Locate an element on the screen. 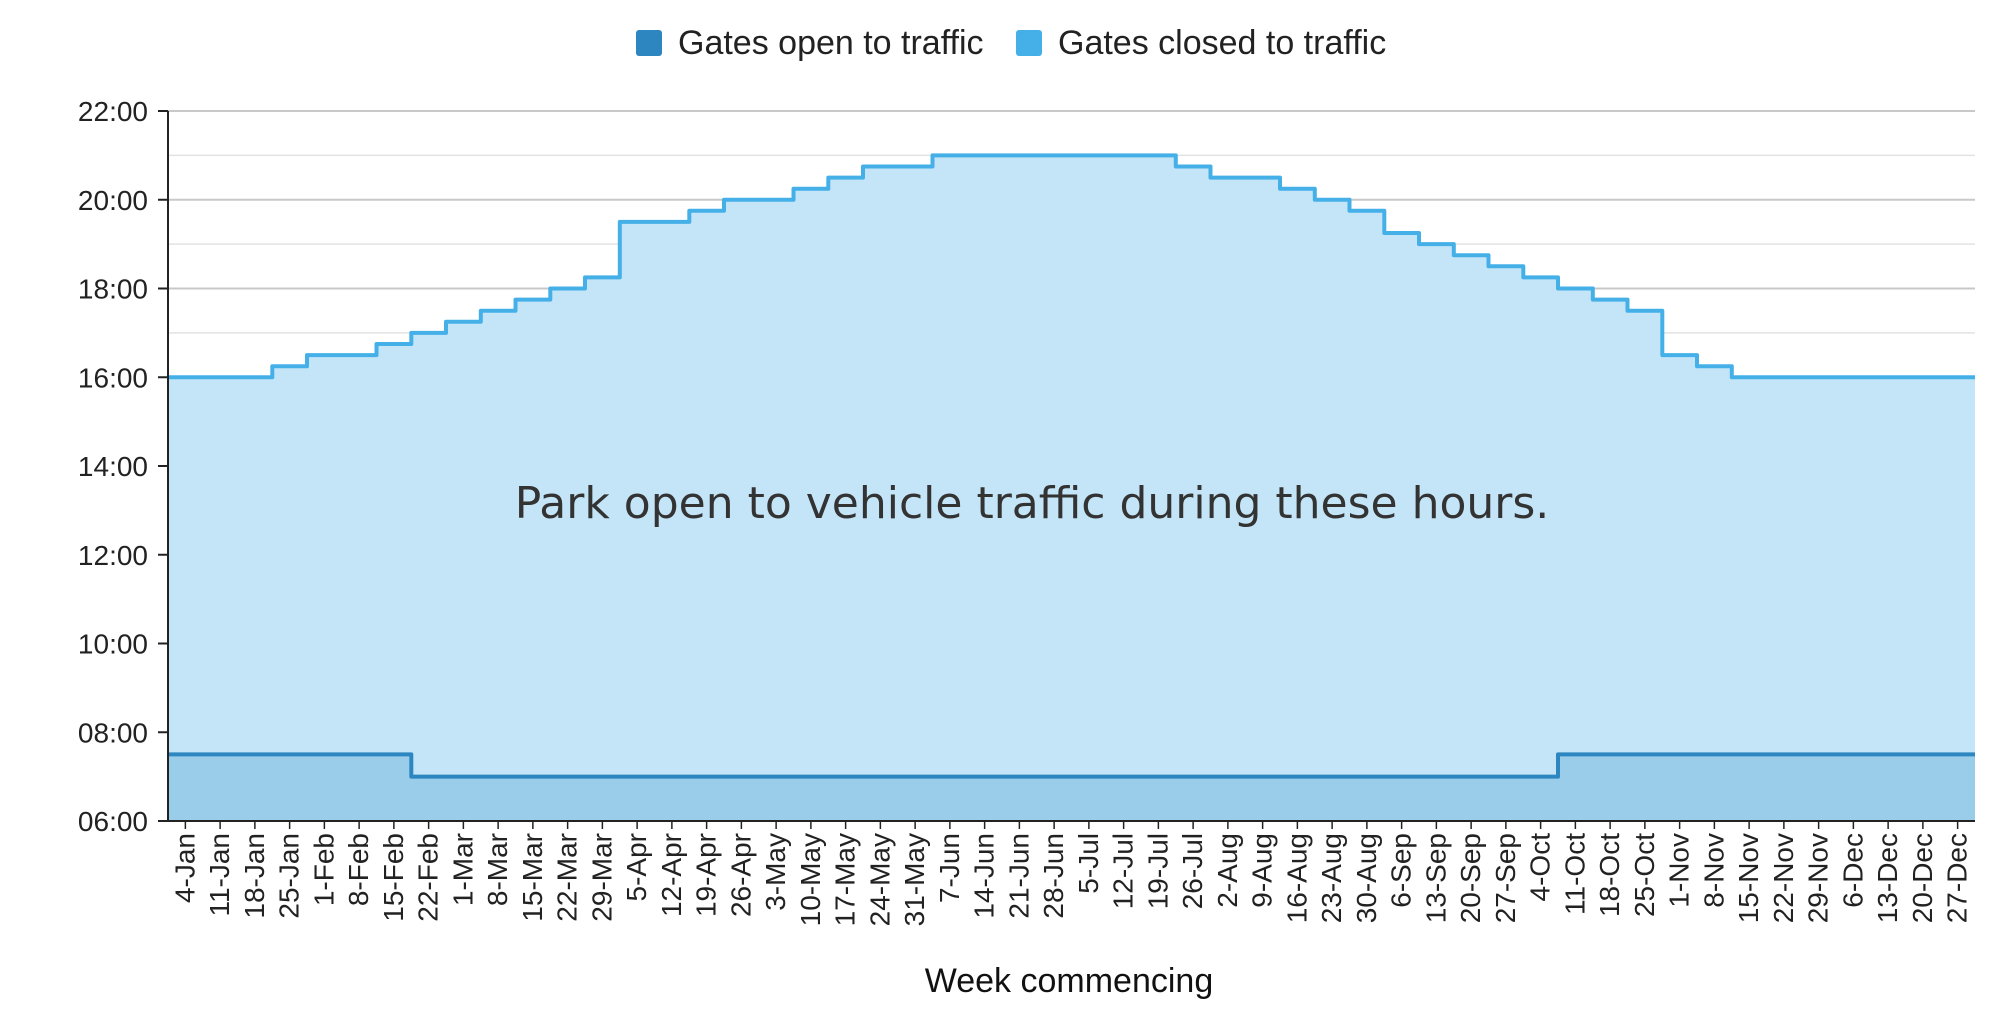  x-tick-label: 30-Aug is located at coordinates (1366, 878).